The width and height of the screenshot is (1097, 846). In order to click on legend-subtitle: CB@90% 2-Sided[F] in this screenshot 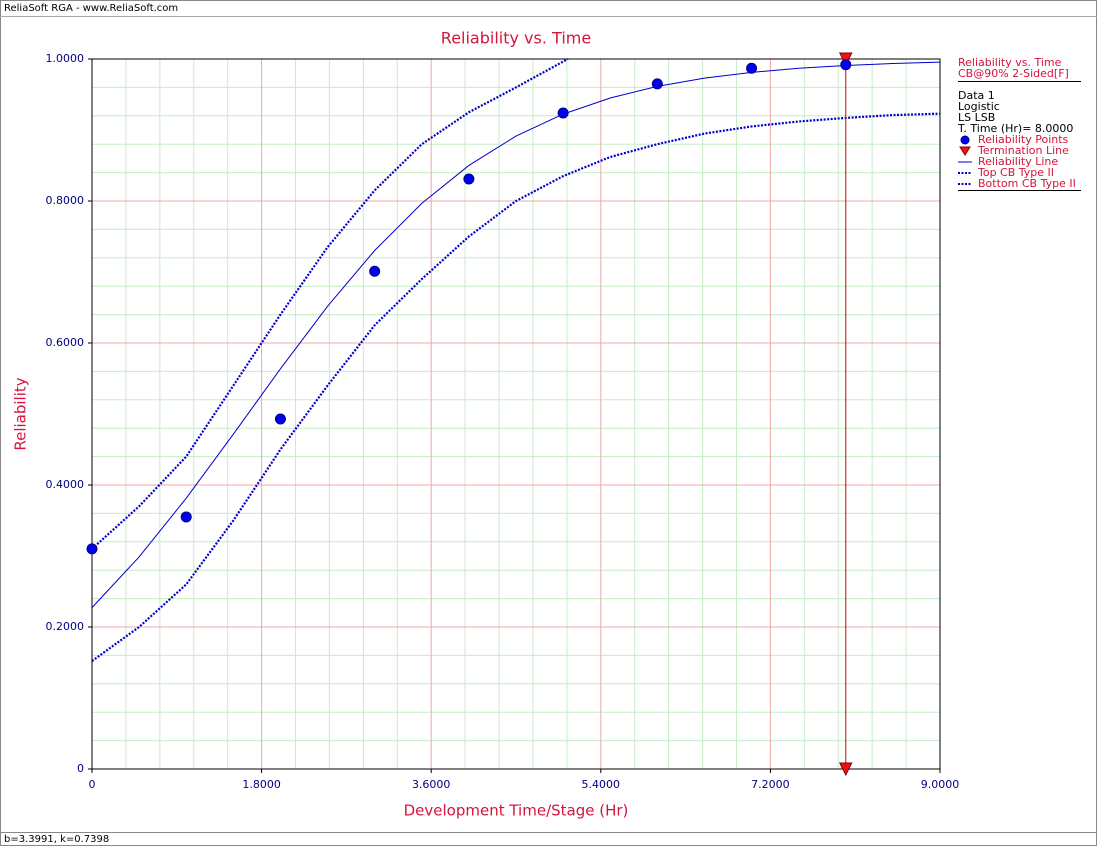, I will do `click(1013, 73)`.